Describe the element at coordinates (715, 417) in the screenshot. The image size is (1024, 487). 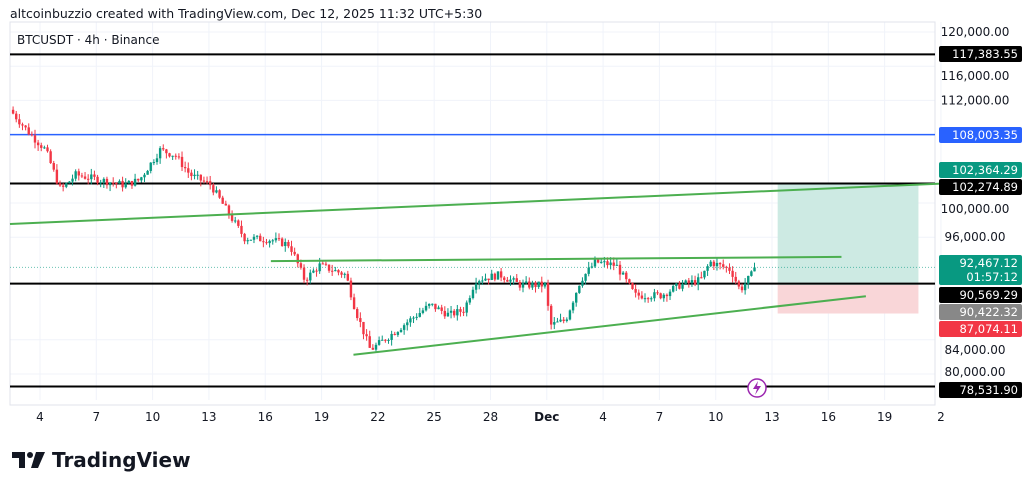
I see `time-tick-label: 10` at that location.